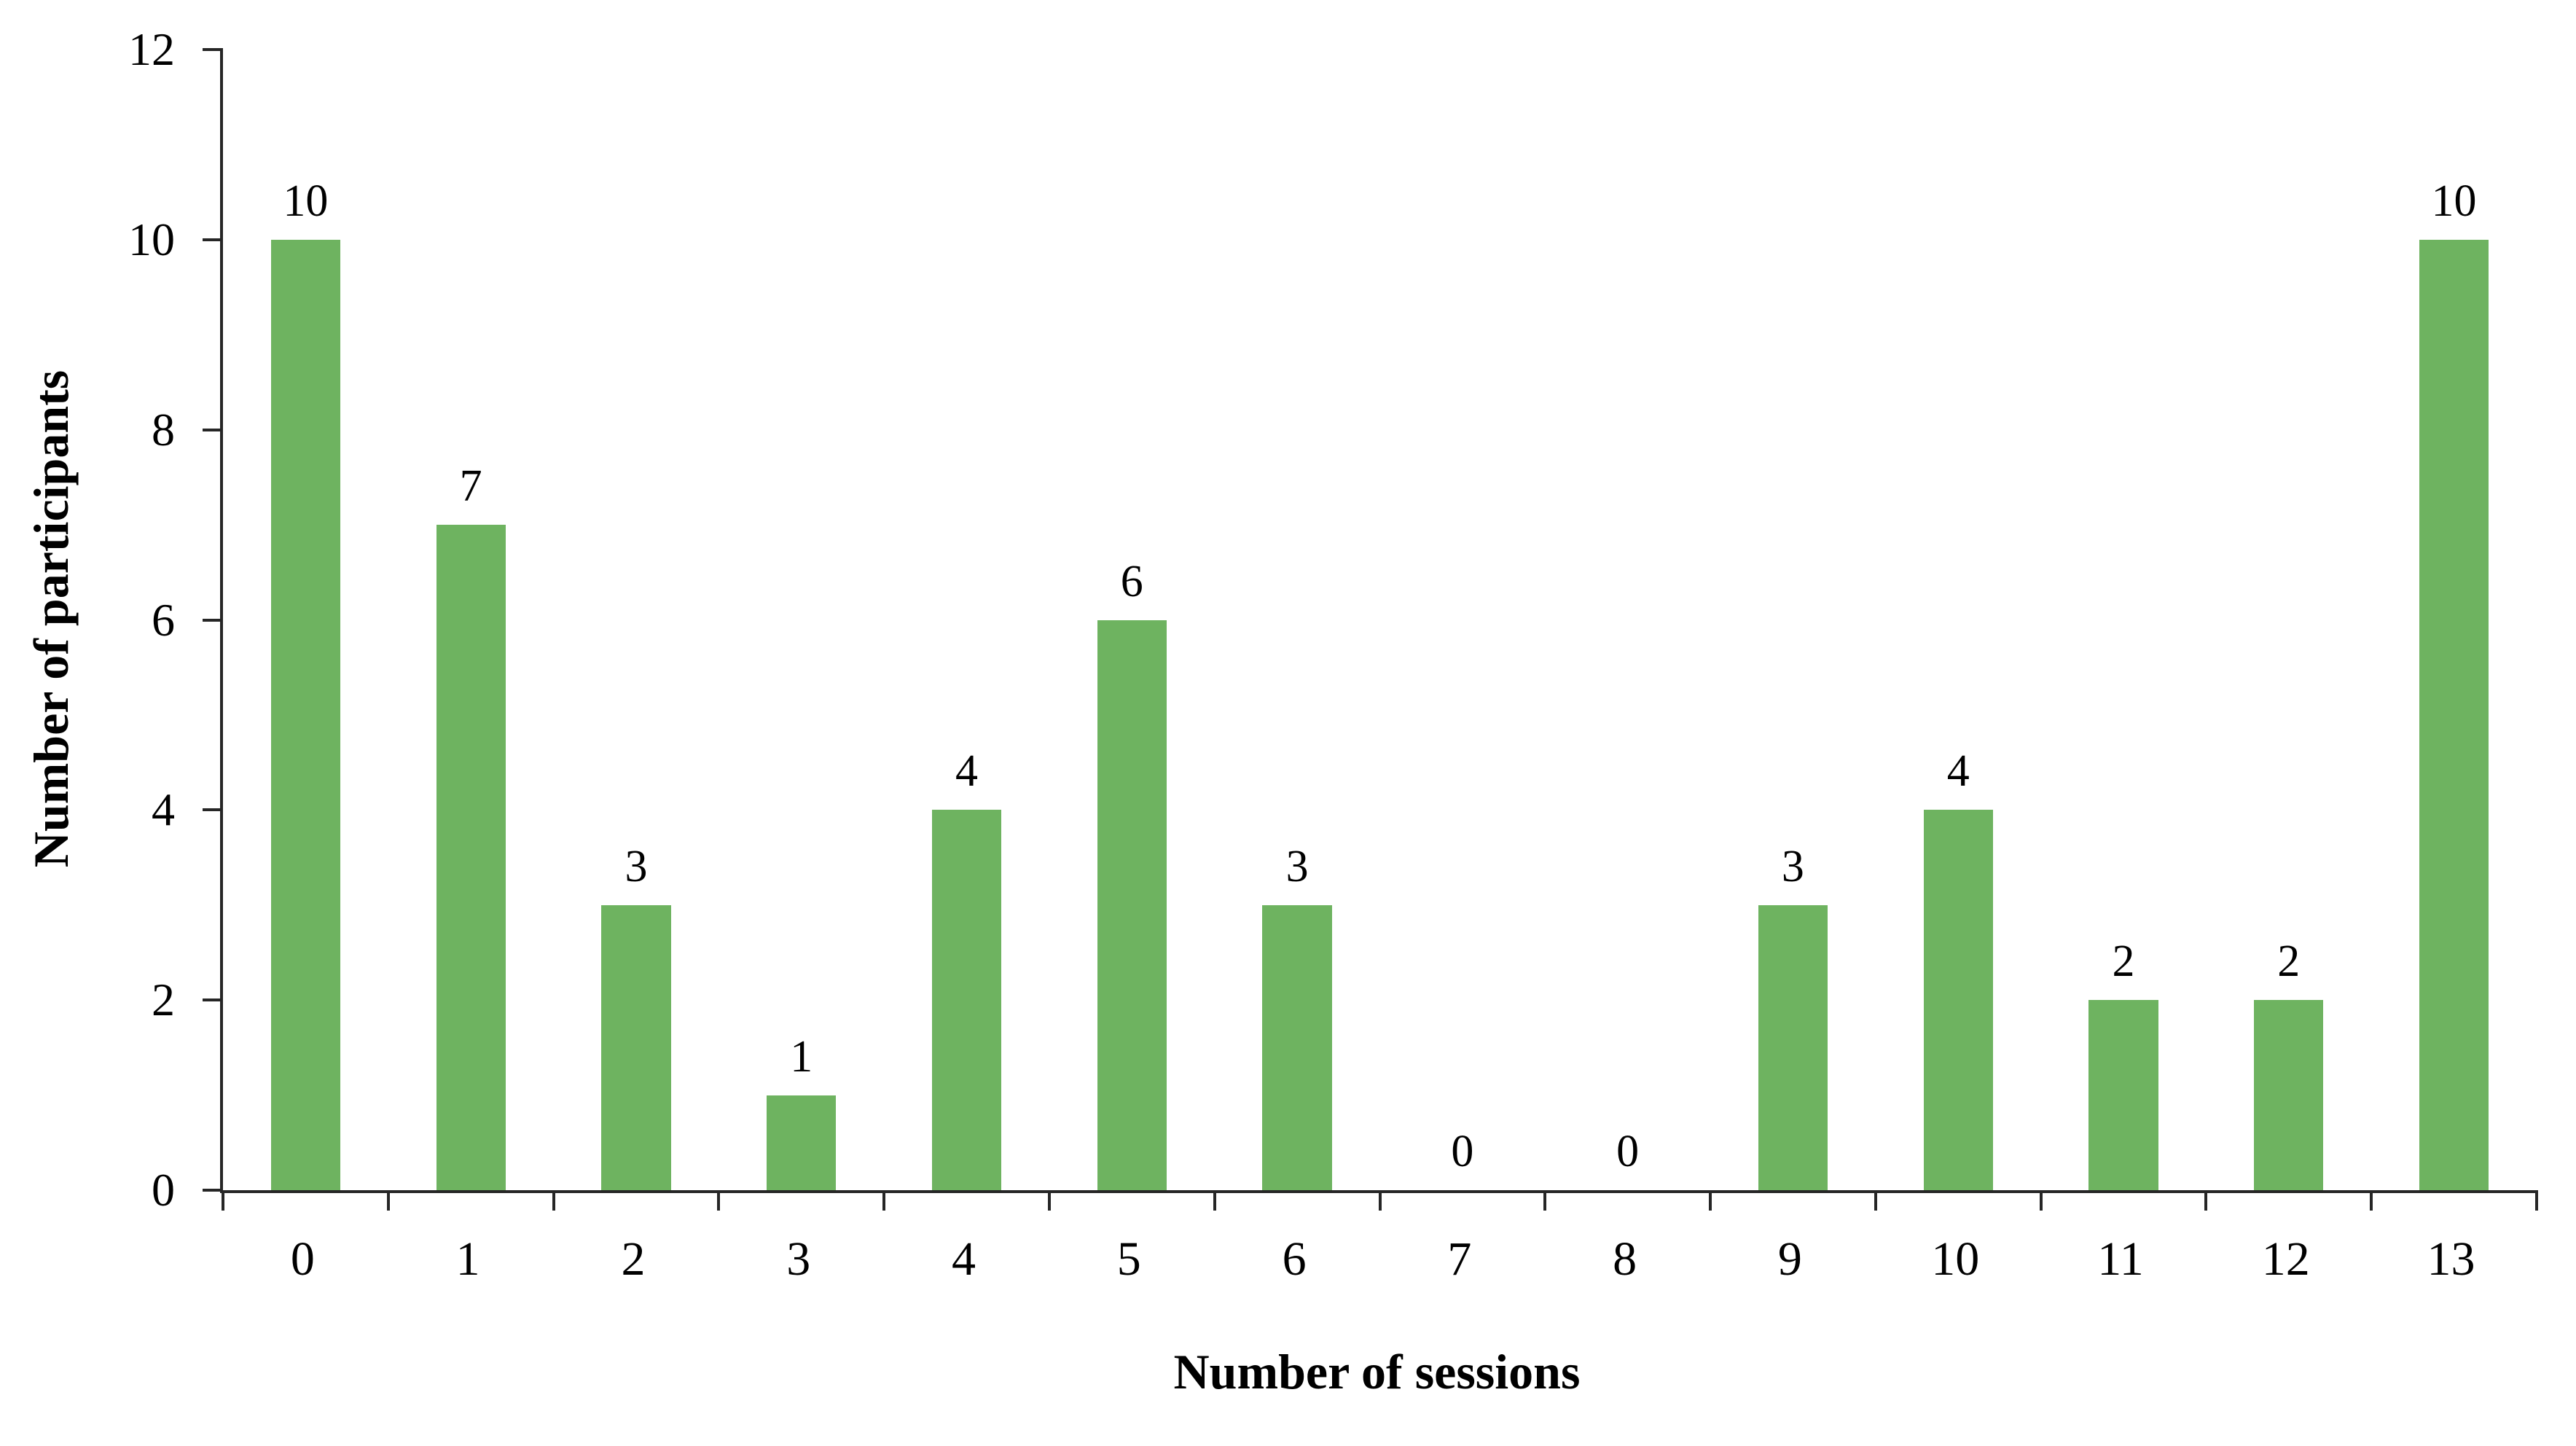  Describe the element at coordinates (2451, 1259) in the screenshot. I see `x-tick-label: 13` at that location.